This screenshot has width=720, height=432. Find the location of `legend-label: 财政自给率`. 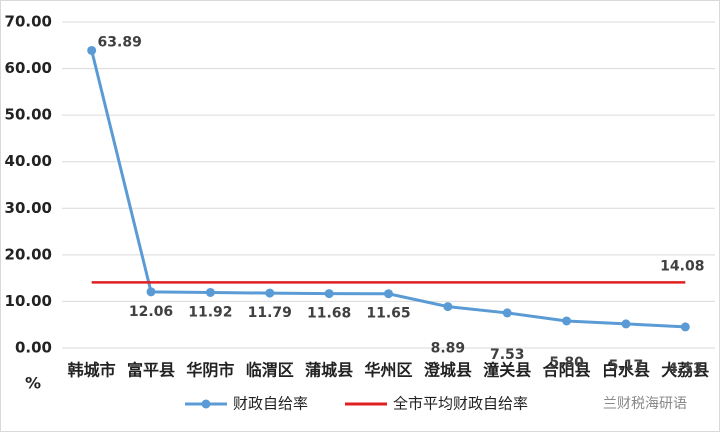

legend-label: 财政自给率 is located at coordinates (270, 404).